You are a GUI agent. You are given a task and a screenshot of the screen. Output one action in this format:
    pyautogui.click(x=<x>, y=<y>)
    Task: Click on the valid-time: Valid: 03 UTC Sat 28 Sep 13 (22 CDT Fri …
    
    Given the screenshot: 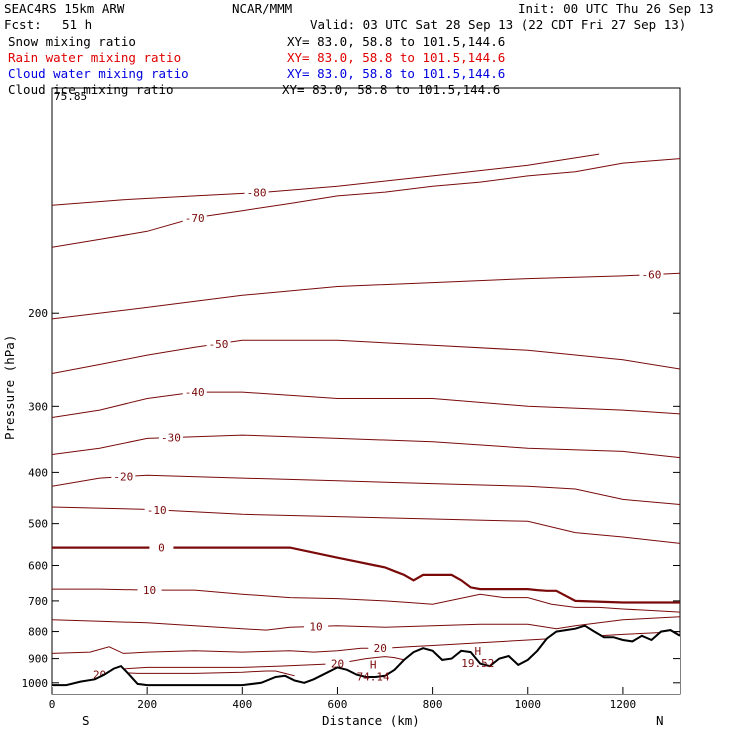 What is the action you would take?
    pyautogui.click(x=498, y=24)
    